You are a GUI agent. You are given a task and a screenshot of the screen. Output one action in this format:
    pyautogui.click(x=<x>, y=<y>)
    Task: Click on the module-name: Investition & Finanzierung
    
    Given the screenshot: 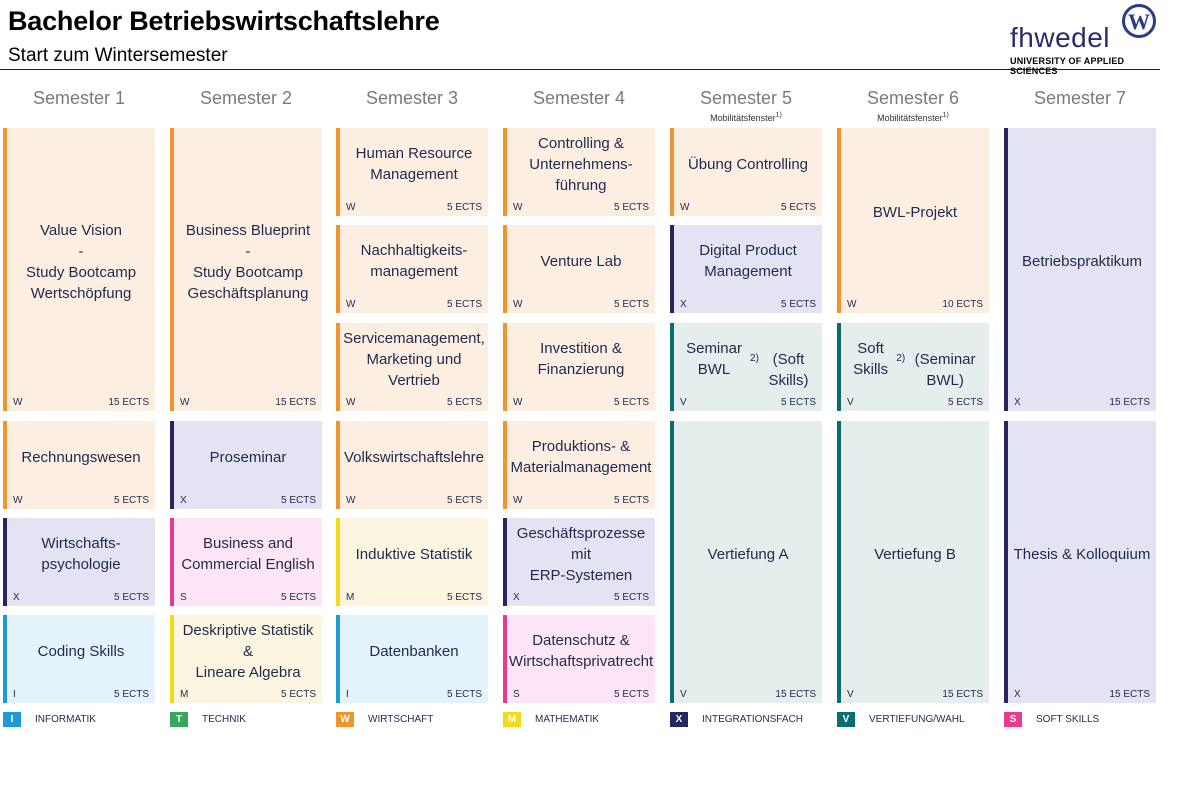 What is the action you would take?
    pyautogui.click(x=581, y=359)
    